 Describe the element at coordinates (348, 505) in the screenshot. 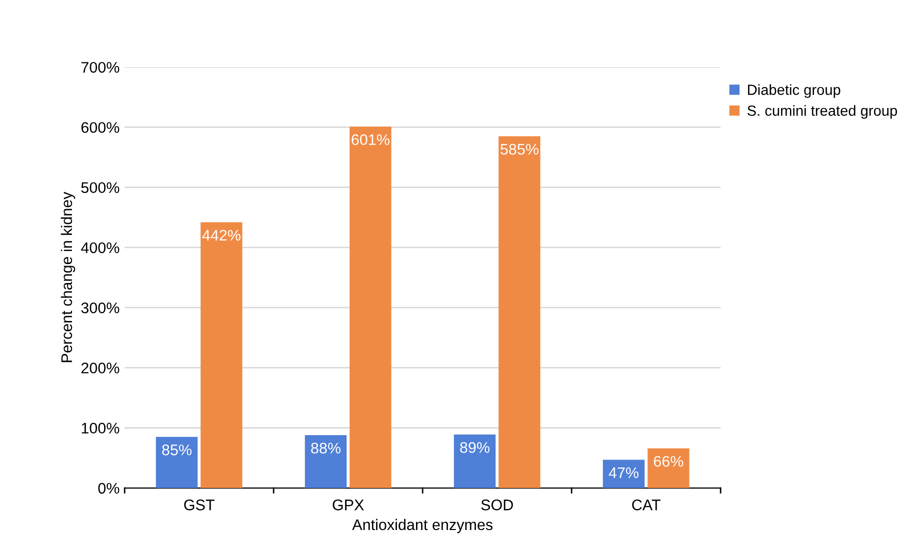

I see `x-tick-label: GPX` at that location.